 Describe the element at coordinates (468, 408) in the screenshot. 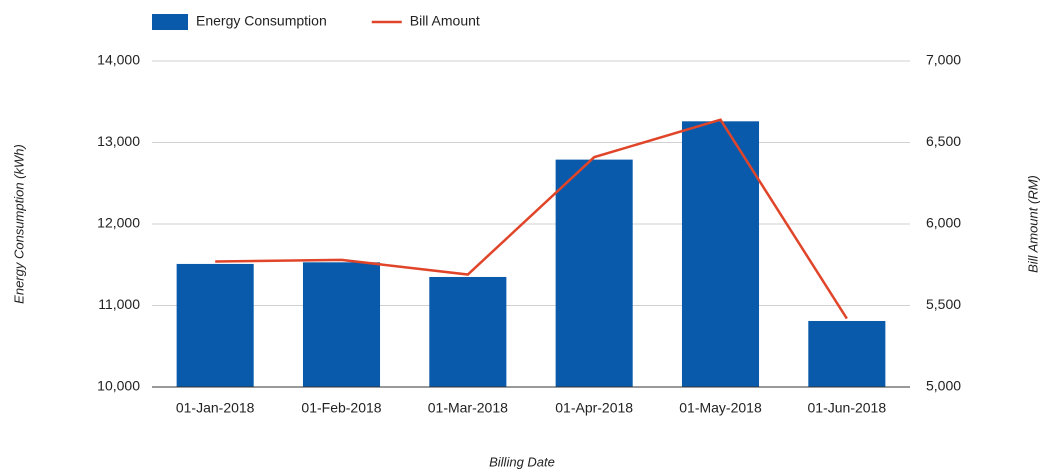

I see `x-tick-label: 01-Mar-2018` at that location.